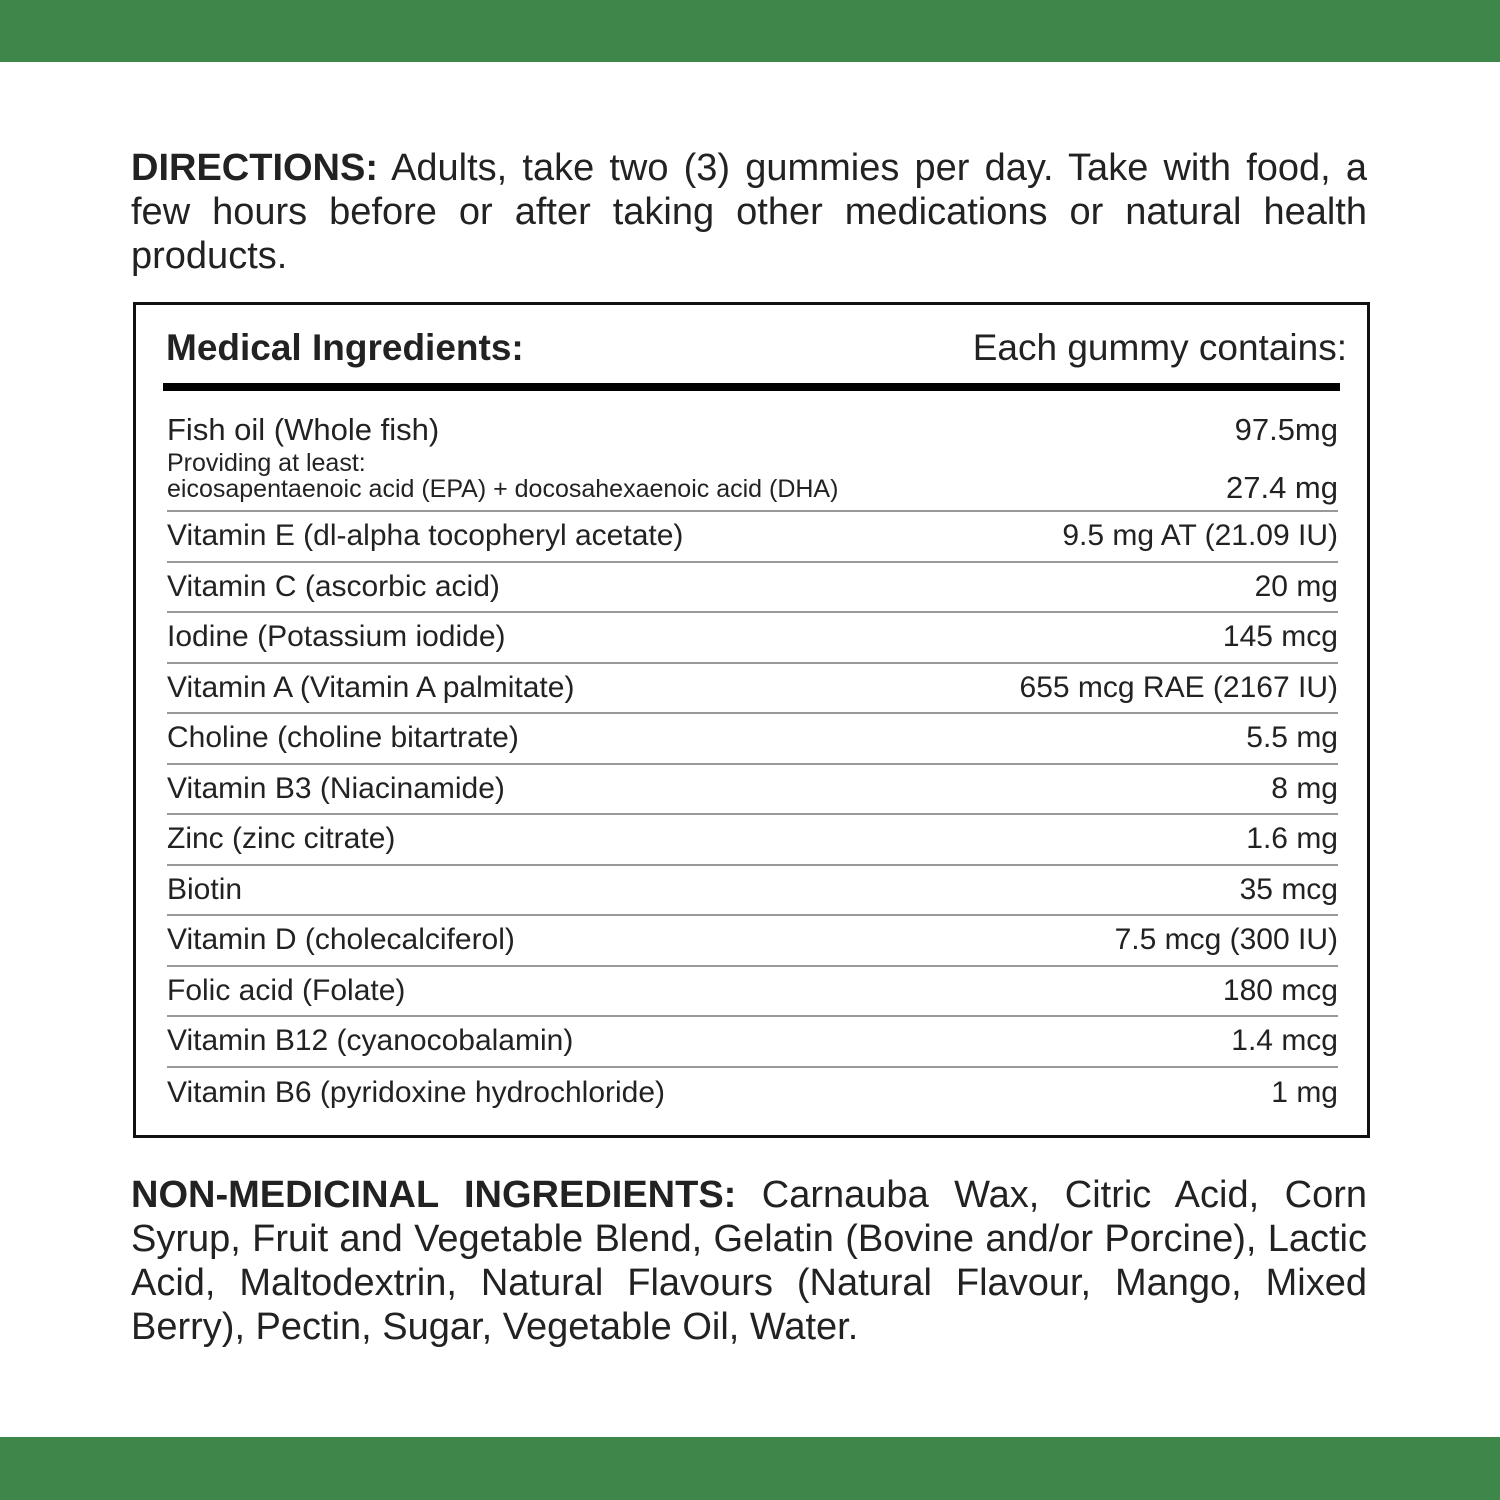 The width and height of the screenshot is (1500, 1500). What do you see at coordinates (750, 31) in the screenshot?
I see `top-green-band` at bounding box center [750, 31].